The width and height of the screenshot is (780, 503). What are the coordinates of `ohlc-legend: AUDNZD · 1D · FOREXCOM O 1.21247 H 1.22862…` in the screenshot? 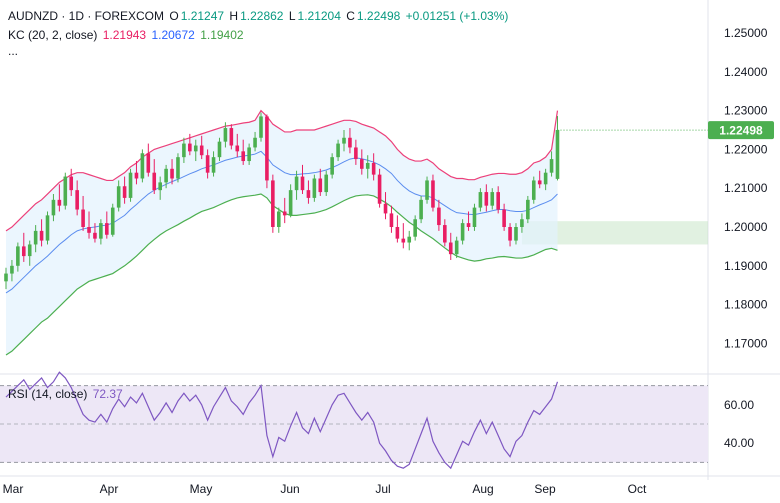 It's located at (259, 16).